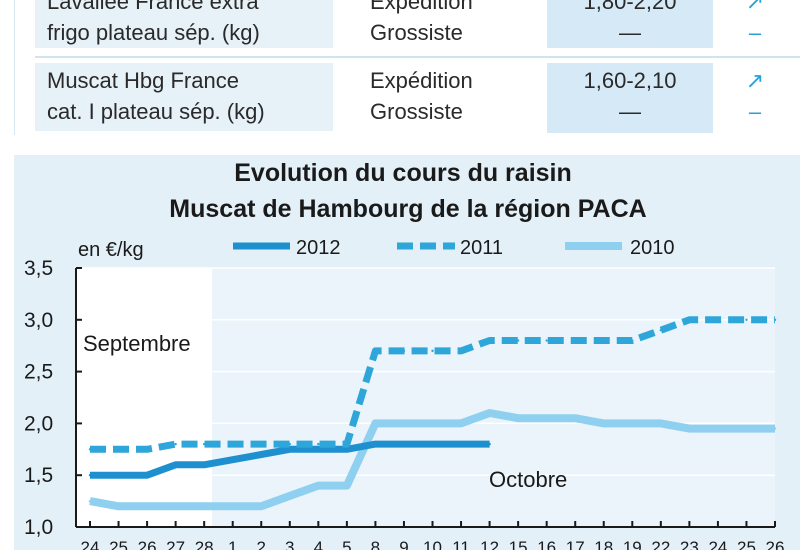 The image size is (800, 550). I want to click on trend-arrow-icon: ↗, so click(755, 80).